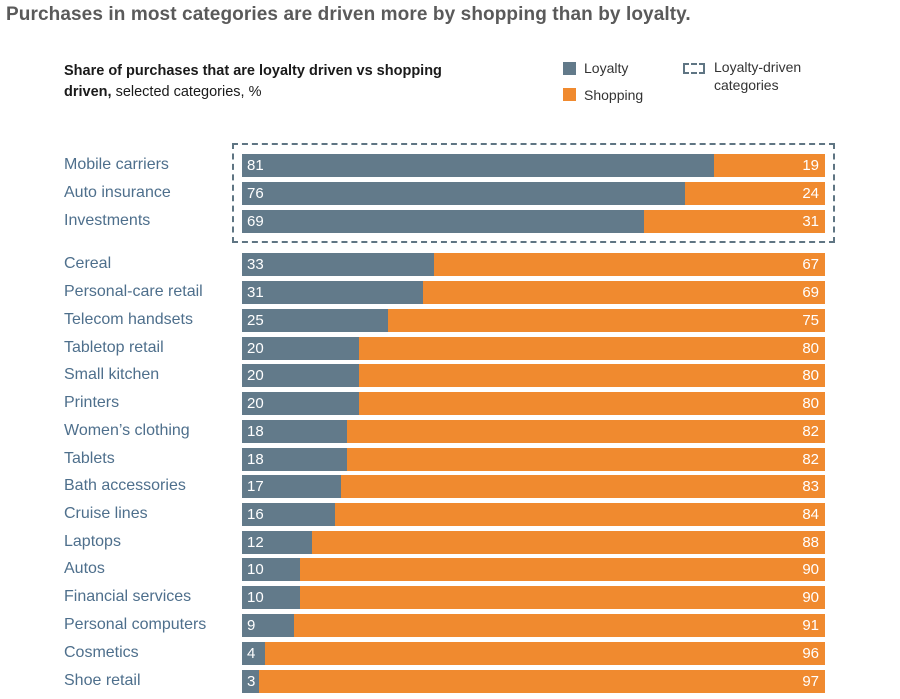 The image size is (900, 699). What do you see at coordinates (114, 347) in the screenshot?
I see `category-label: Tabletop retail` at bounding box center [114, 347].